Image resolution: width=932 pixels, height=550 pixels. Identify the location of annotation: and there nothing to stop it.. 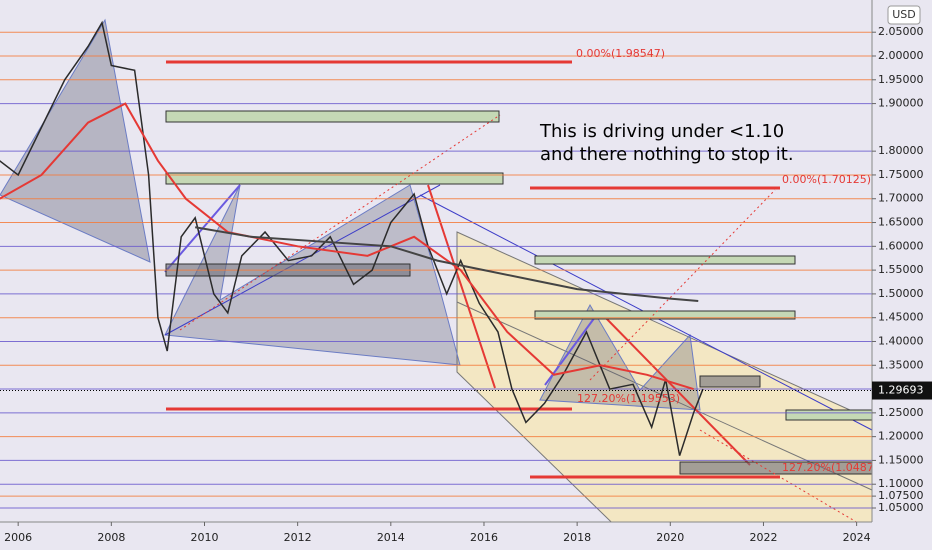
(667, 154).